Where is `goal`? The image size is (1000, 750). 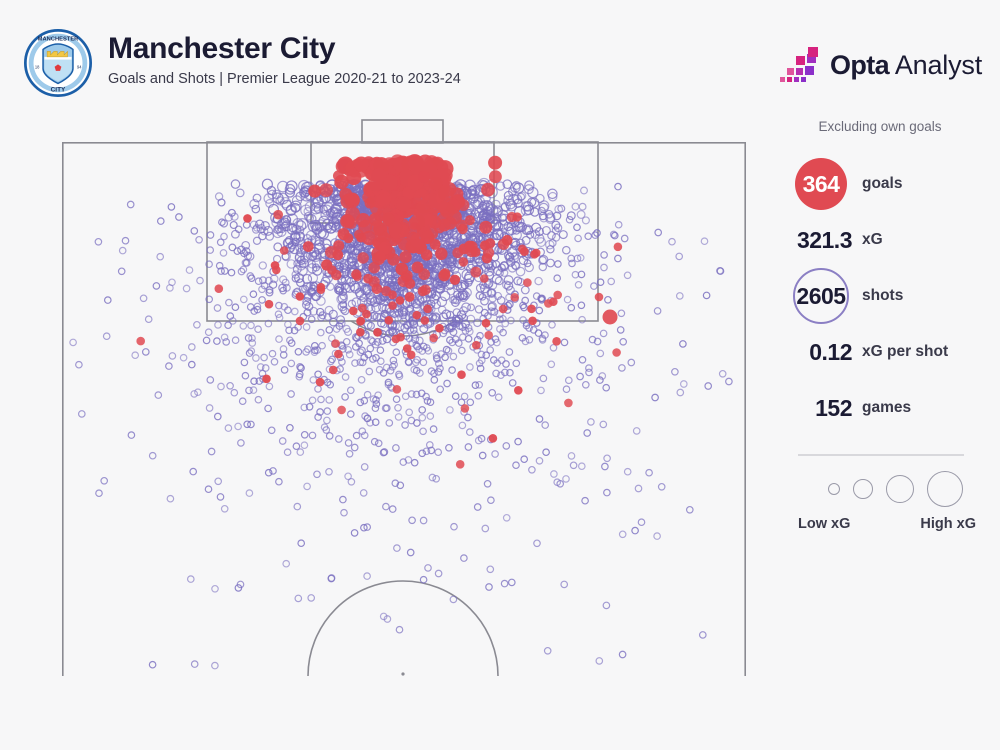
goal is located at coordinates (402, 131).